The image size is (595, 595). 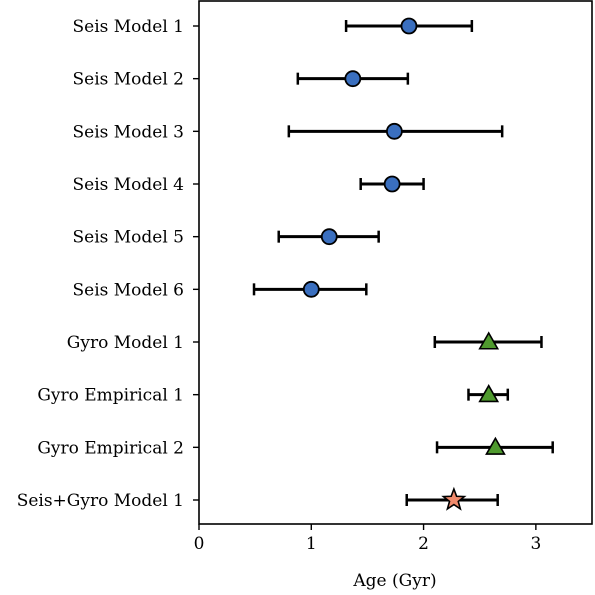 I want to click on y-category-label: Seis Model 6, so click(x=128, y=290).